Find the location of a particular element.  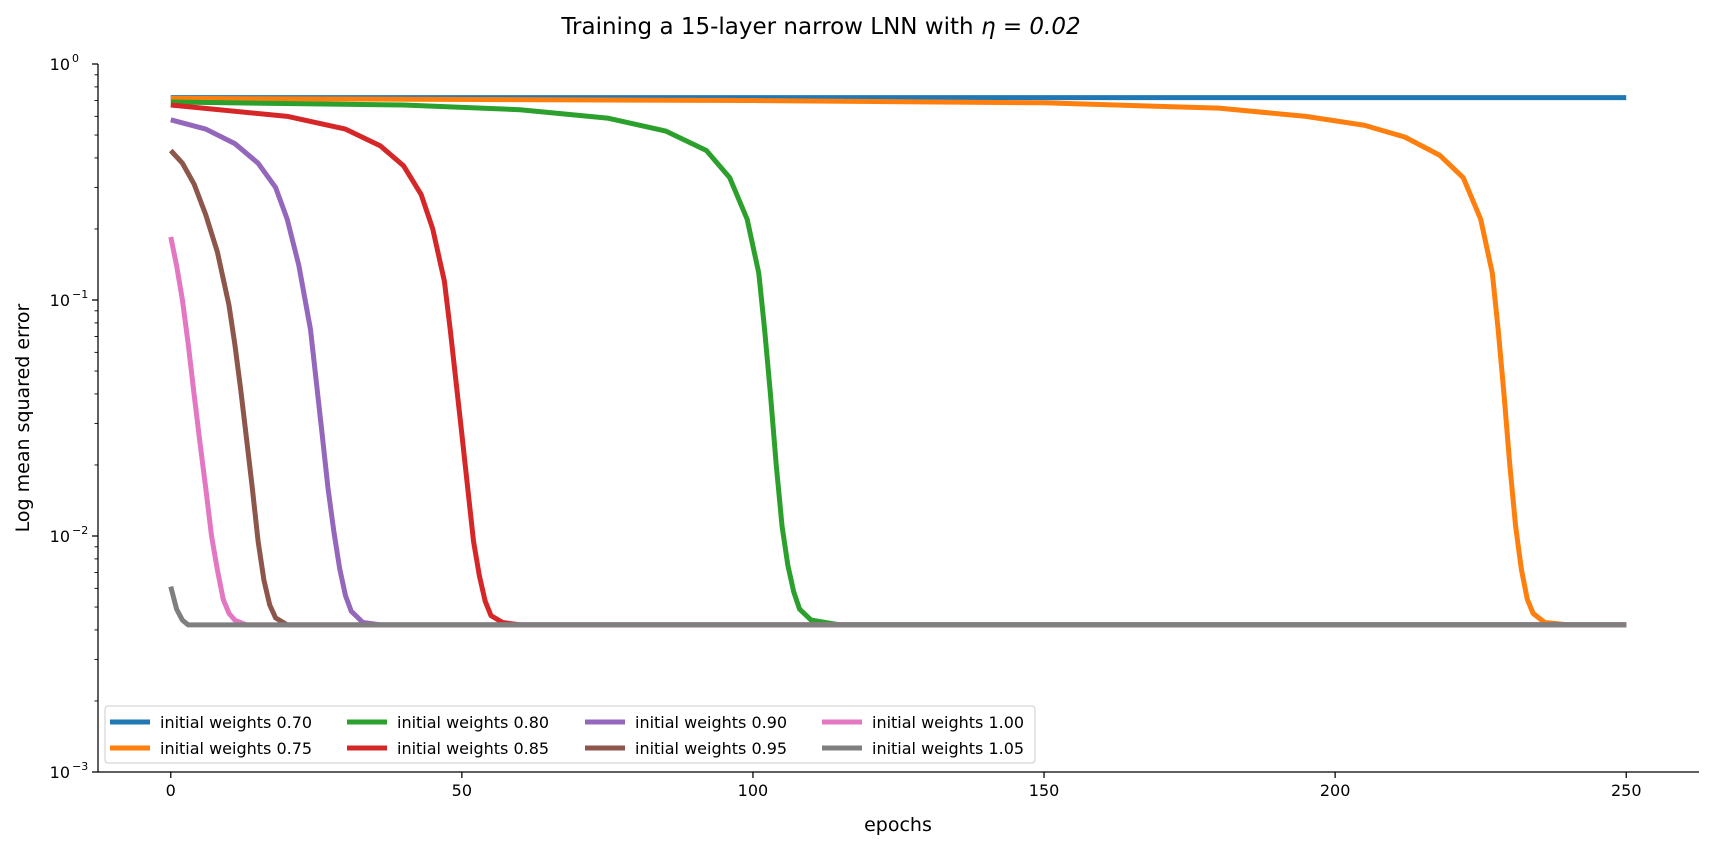

legend-label: initial weights 0.70 is located at coordinates (236, 722).